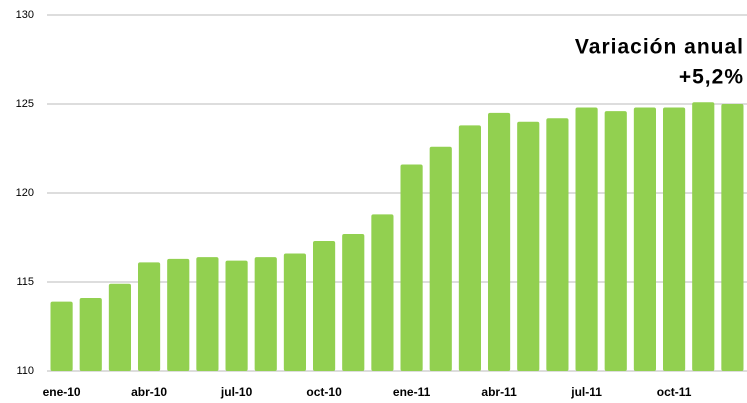  What do you see at coordinates (62, 392) in the screenshot?
I see `x-tick-label: ene-10` at bounding box center [62, 392].